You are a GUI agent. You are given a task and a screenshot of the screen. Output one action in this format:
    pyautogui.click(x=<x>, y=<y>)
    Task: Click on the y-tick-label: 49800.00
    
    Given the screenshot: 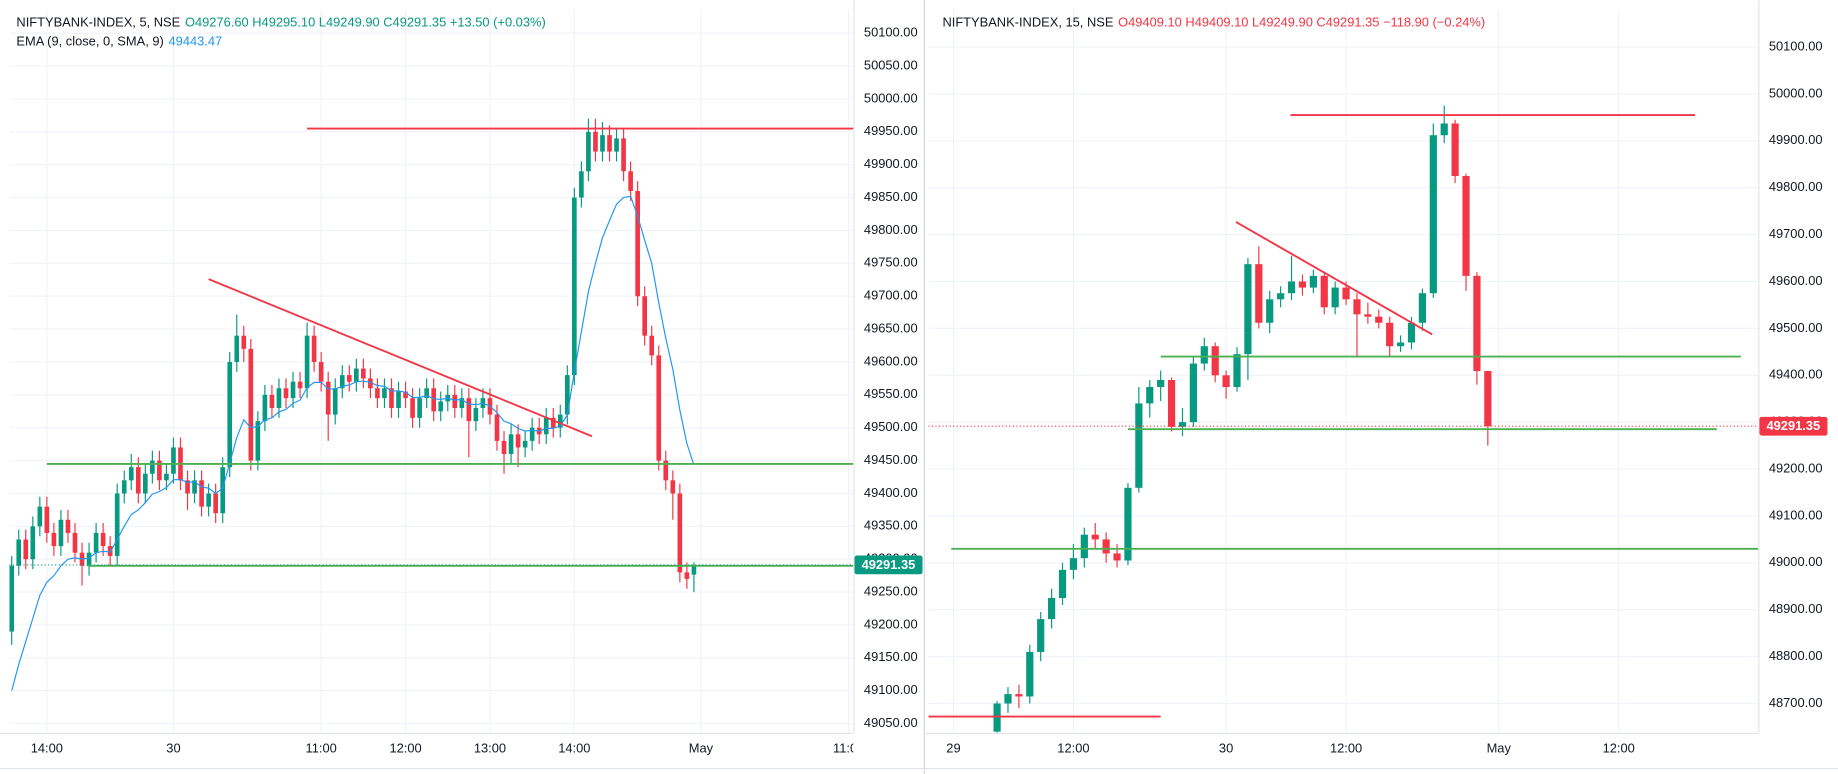 What is the action you would take?
    pyautogui.click(x=1796, y=186)
    